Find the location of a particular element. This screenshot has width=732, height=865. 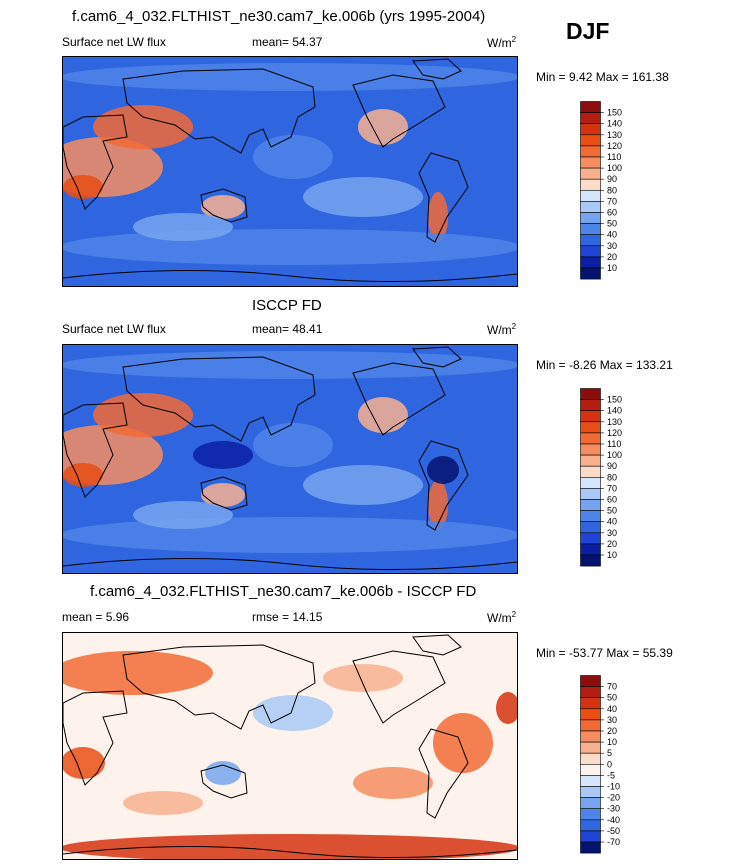

colorbar-label: 120 is located at coordinates (614, 146).